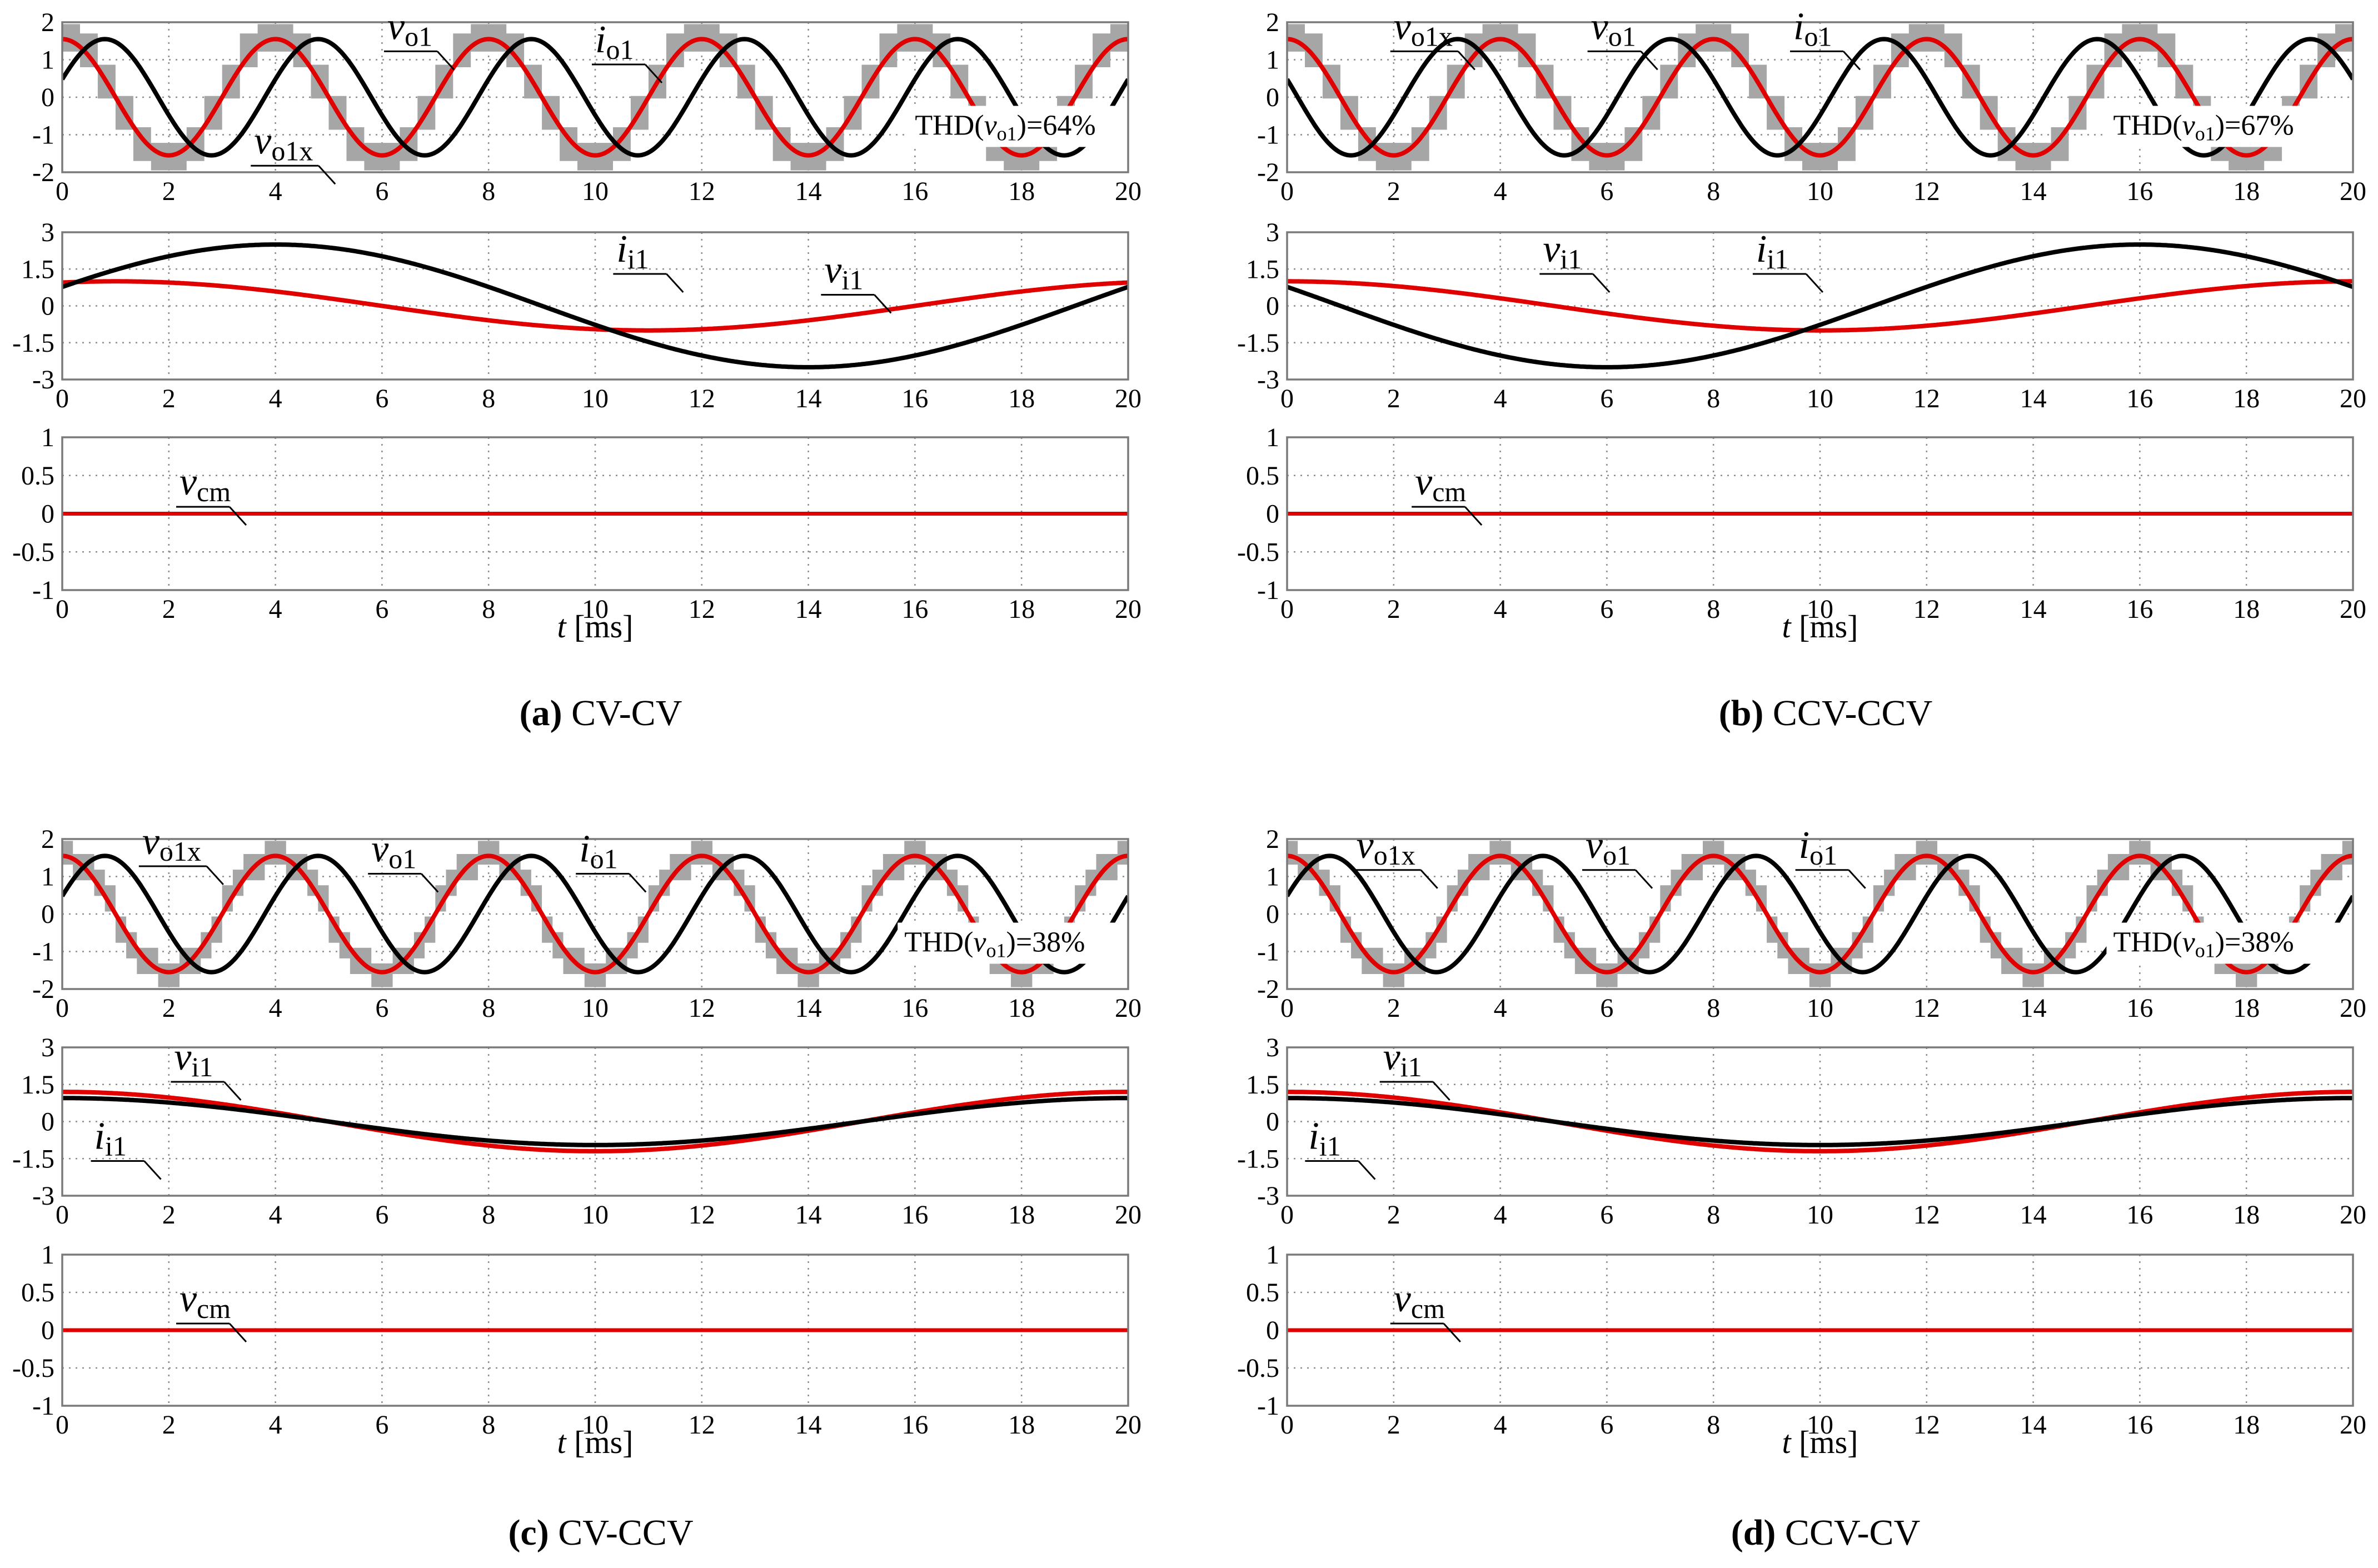  What do you see at coordinates (1820, 97) in the screenshot?
I see `series-v-o1` at bounding box center [1820, 97].